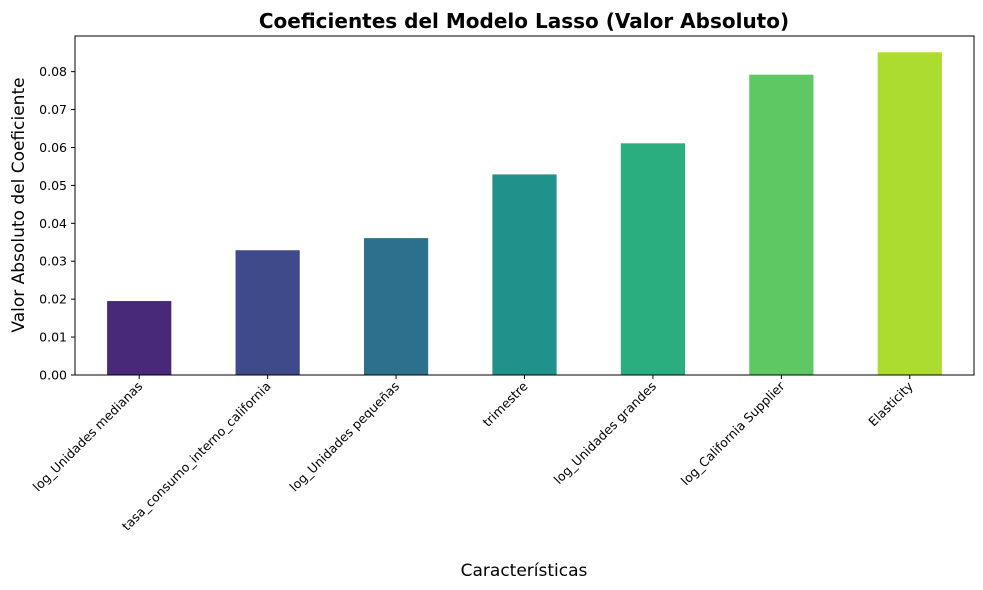 This screenshot has height=590, width=983. What do you see at coordinates (53, 375) in the screenshot?
I see `y-tick-label: 0.00` at bounding box center [53, 375].